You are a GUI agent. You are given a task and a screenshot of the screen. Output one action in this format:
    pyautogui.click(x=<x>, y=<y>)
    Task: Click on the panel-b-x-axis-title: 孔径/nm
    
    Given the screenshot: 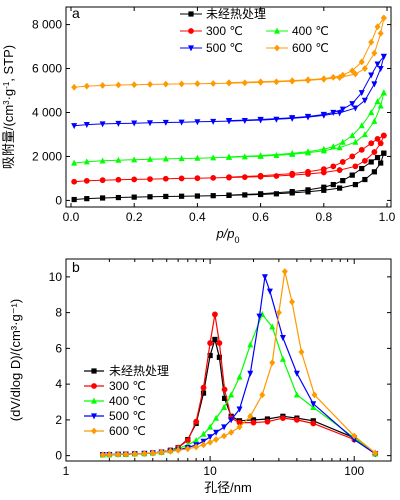 What is the action you would take?
    pyautogui.click(x=228, y=487)
    